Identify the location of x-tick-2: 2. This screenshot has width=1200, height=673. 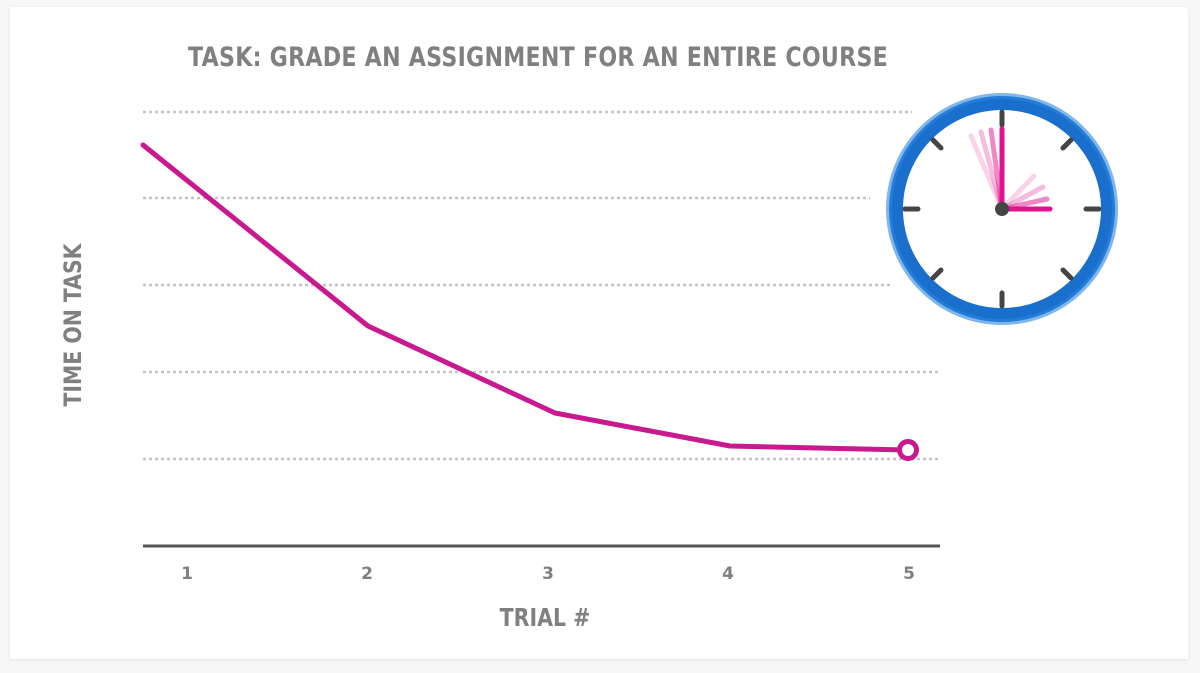
(367, 574).